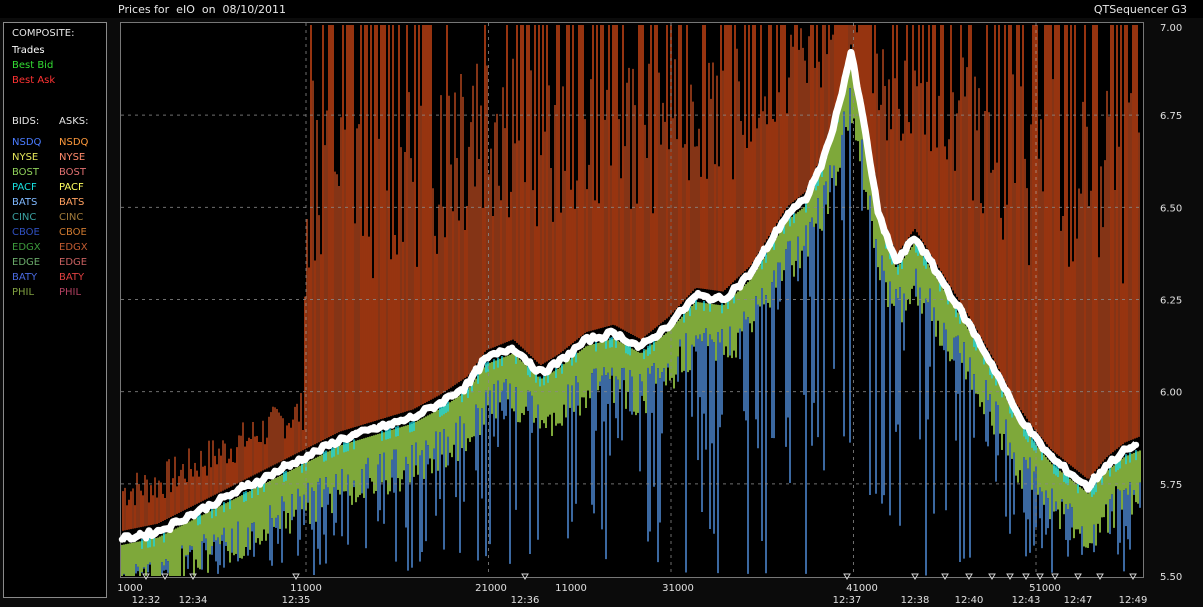 Image resolution: width=1203 pixels, height=607 pixels. Describe the element at coordinates (862, 588) in the screenshot. I see `x-index-tick-label: 41000` at that location.